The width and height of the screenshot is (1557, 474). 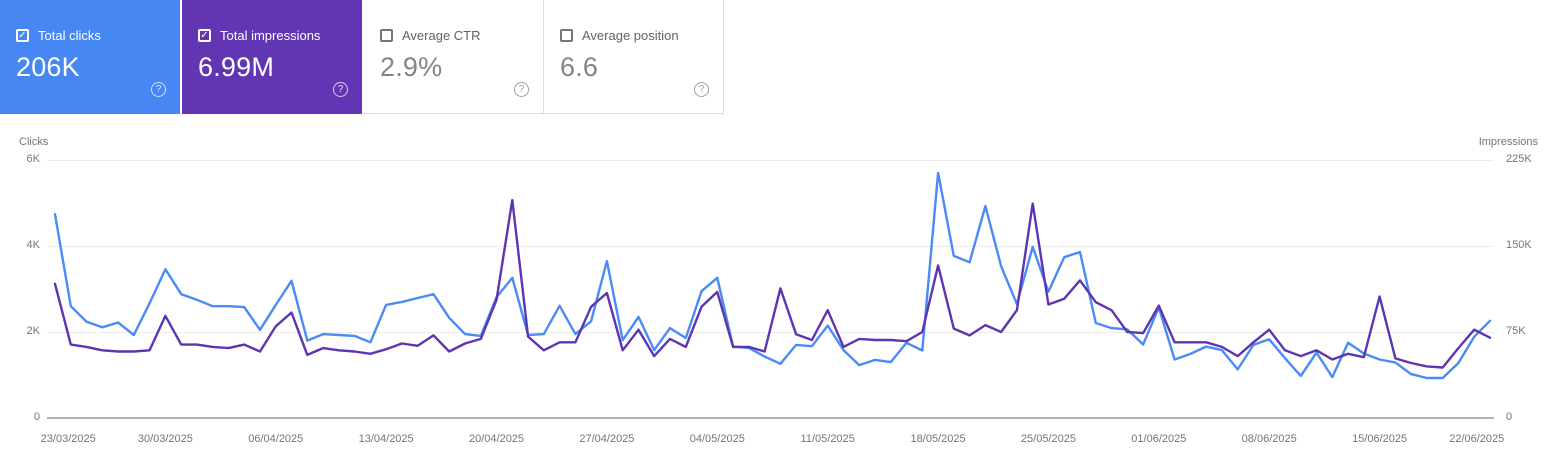 I want to click on total-clicks-value: 206K, so click(x=48, y=67).